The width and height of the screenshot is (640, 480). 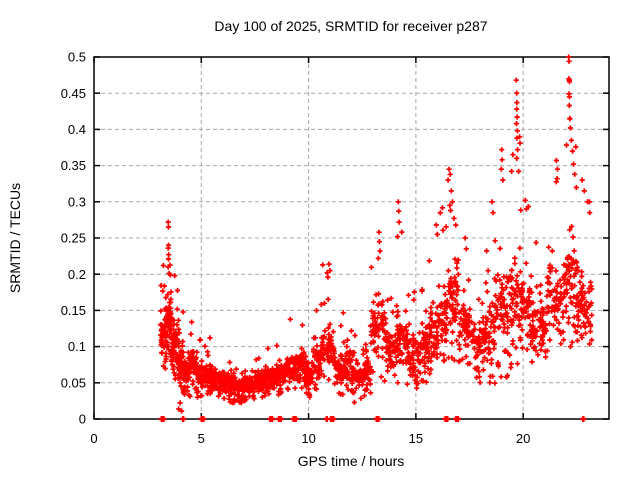 What do you see at coordinates (351, 461) in the screenshot?
I see `x-axis-label: GPS time / hours` at bounding box center [351, 461].